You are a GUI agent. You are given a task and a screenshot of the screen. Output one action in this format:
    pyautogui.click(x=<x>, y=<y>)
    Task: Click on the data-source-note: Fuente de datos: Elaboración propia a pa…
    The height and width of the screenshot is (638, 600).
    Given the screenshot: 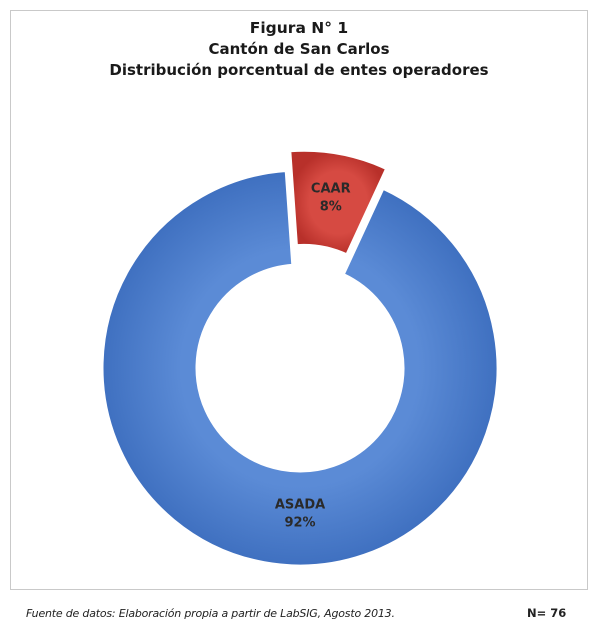 What is the action you would take?
    pyautogui.click(x=210, y=613)
    